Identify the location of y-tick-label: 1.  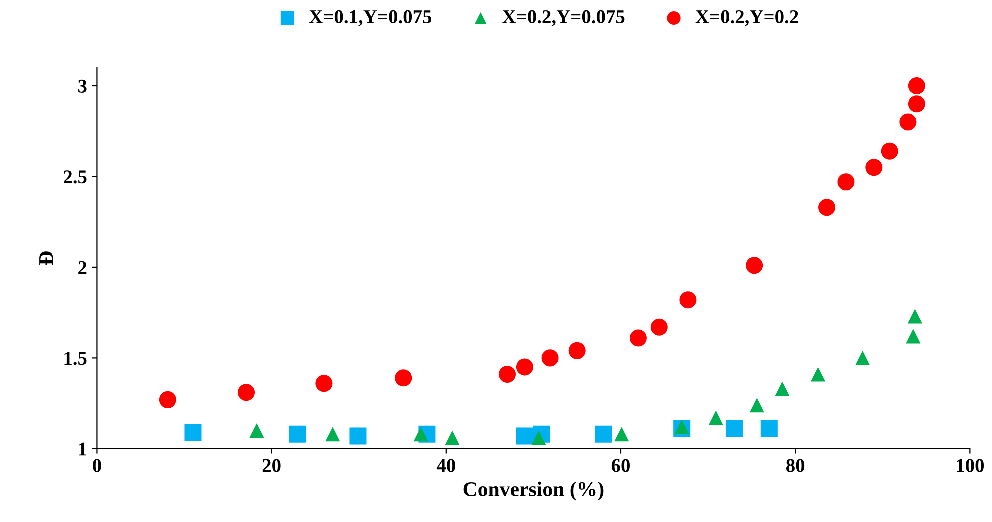
(82, 449).